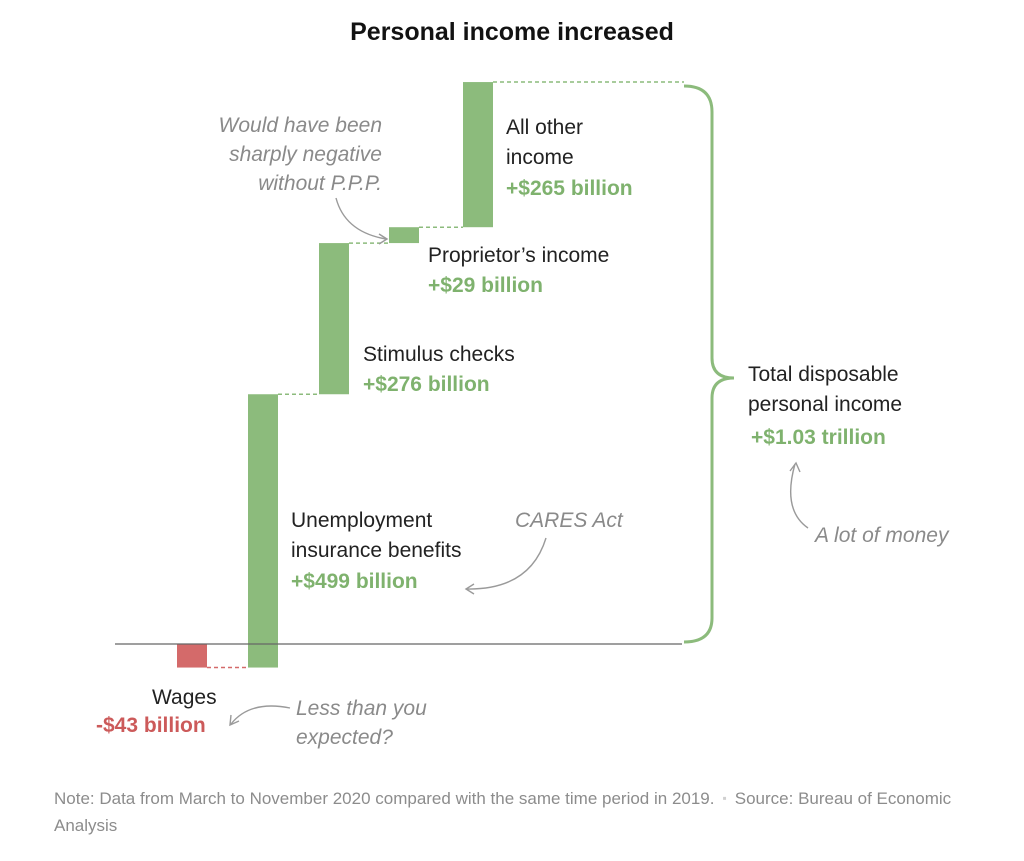 Image resolution: width=1024 pixels, height=861 pixels. What do you see at coordinates (825, 404) in the screenshot?
I see `total-label-line2: personal income` at bounding box center [825, 404].